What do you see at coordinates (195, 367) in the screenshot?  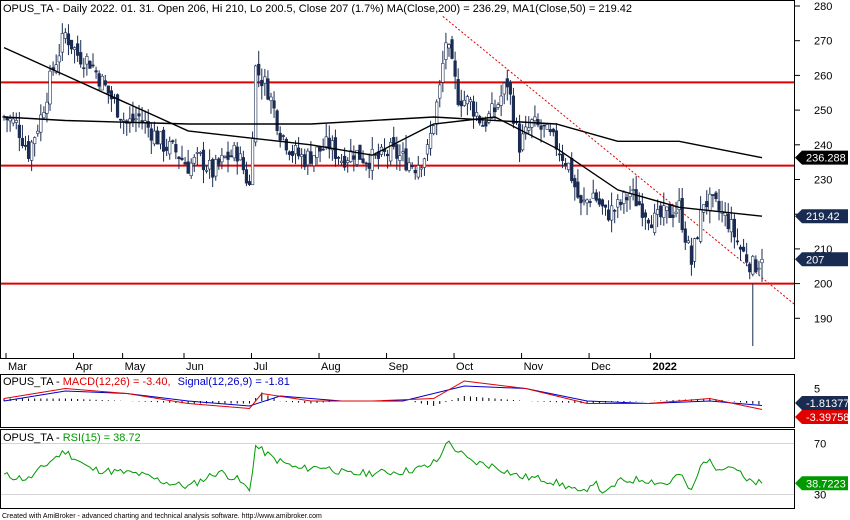 I see `x-axis-label: Jun` at bounding box center [195, 367].